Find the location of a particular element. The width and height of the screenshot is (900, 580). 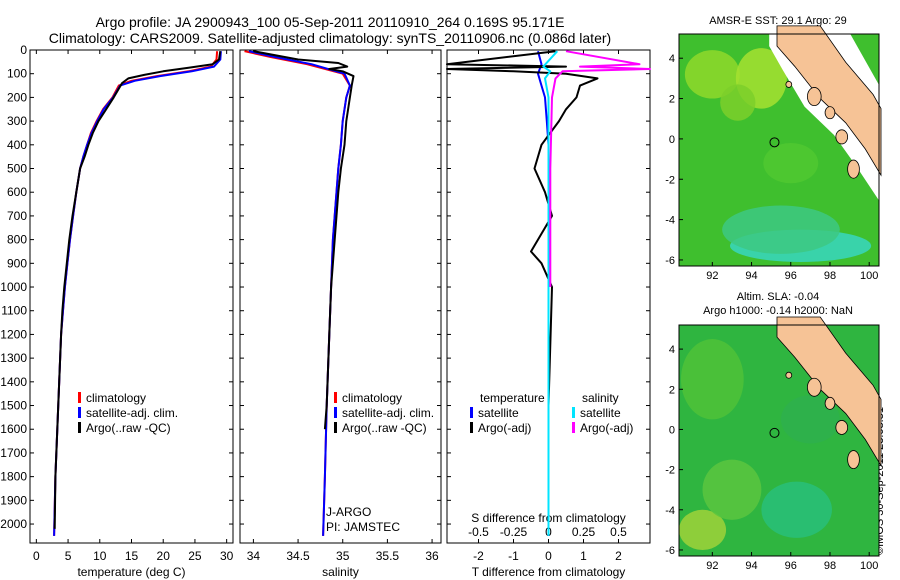

x-tick-label: 15 is located at coordinates (132, 556).